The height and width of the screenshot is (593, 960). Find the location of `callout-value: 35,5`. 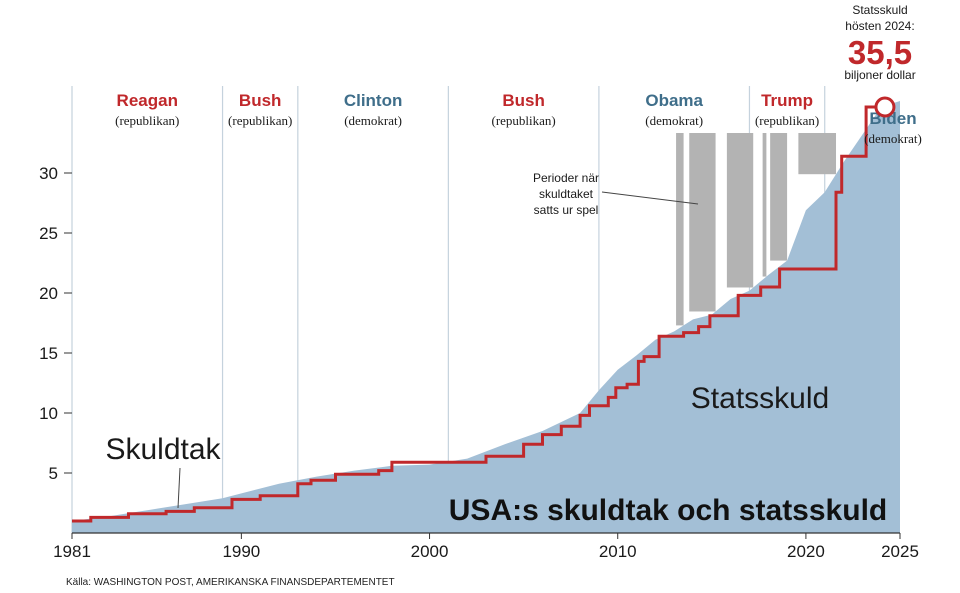

callout-value: 35,5 is located at coordinates (880, 52).